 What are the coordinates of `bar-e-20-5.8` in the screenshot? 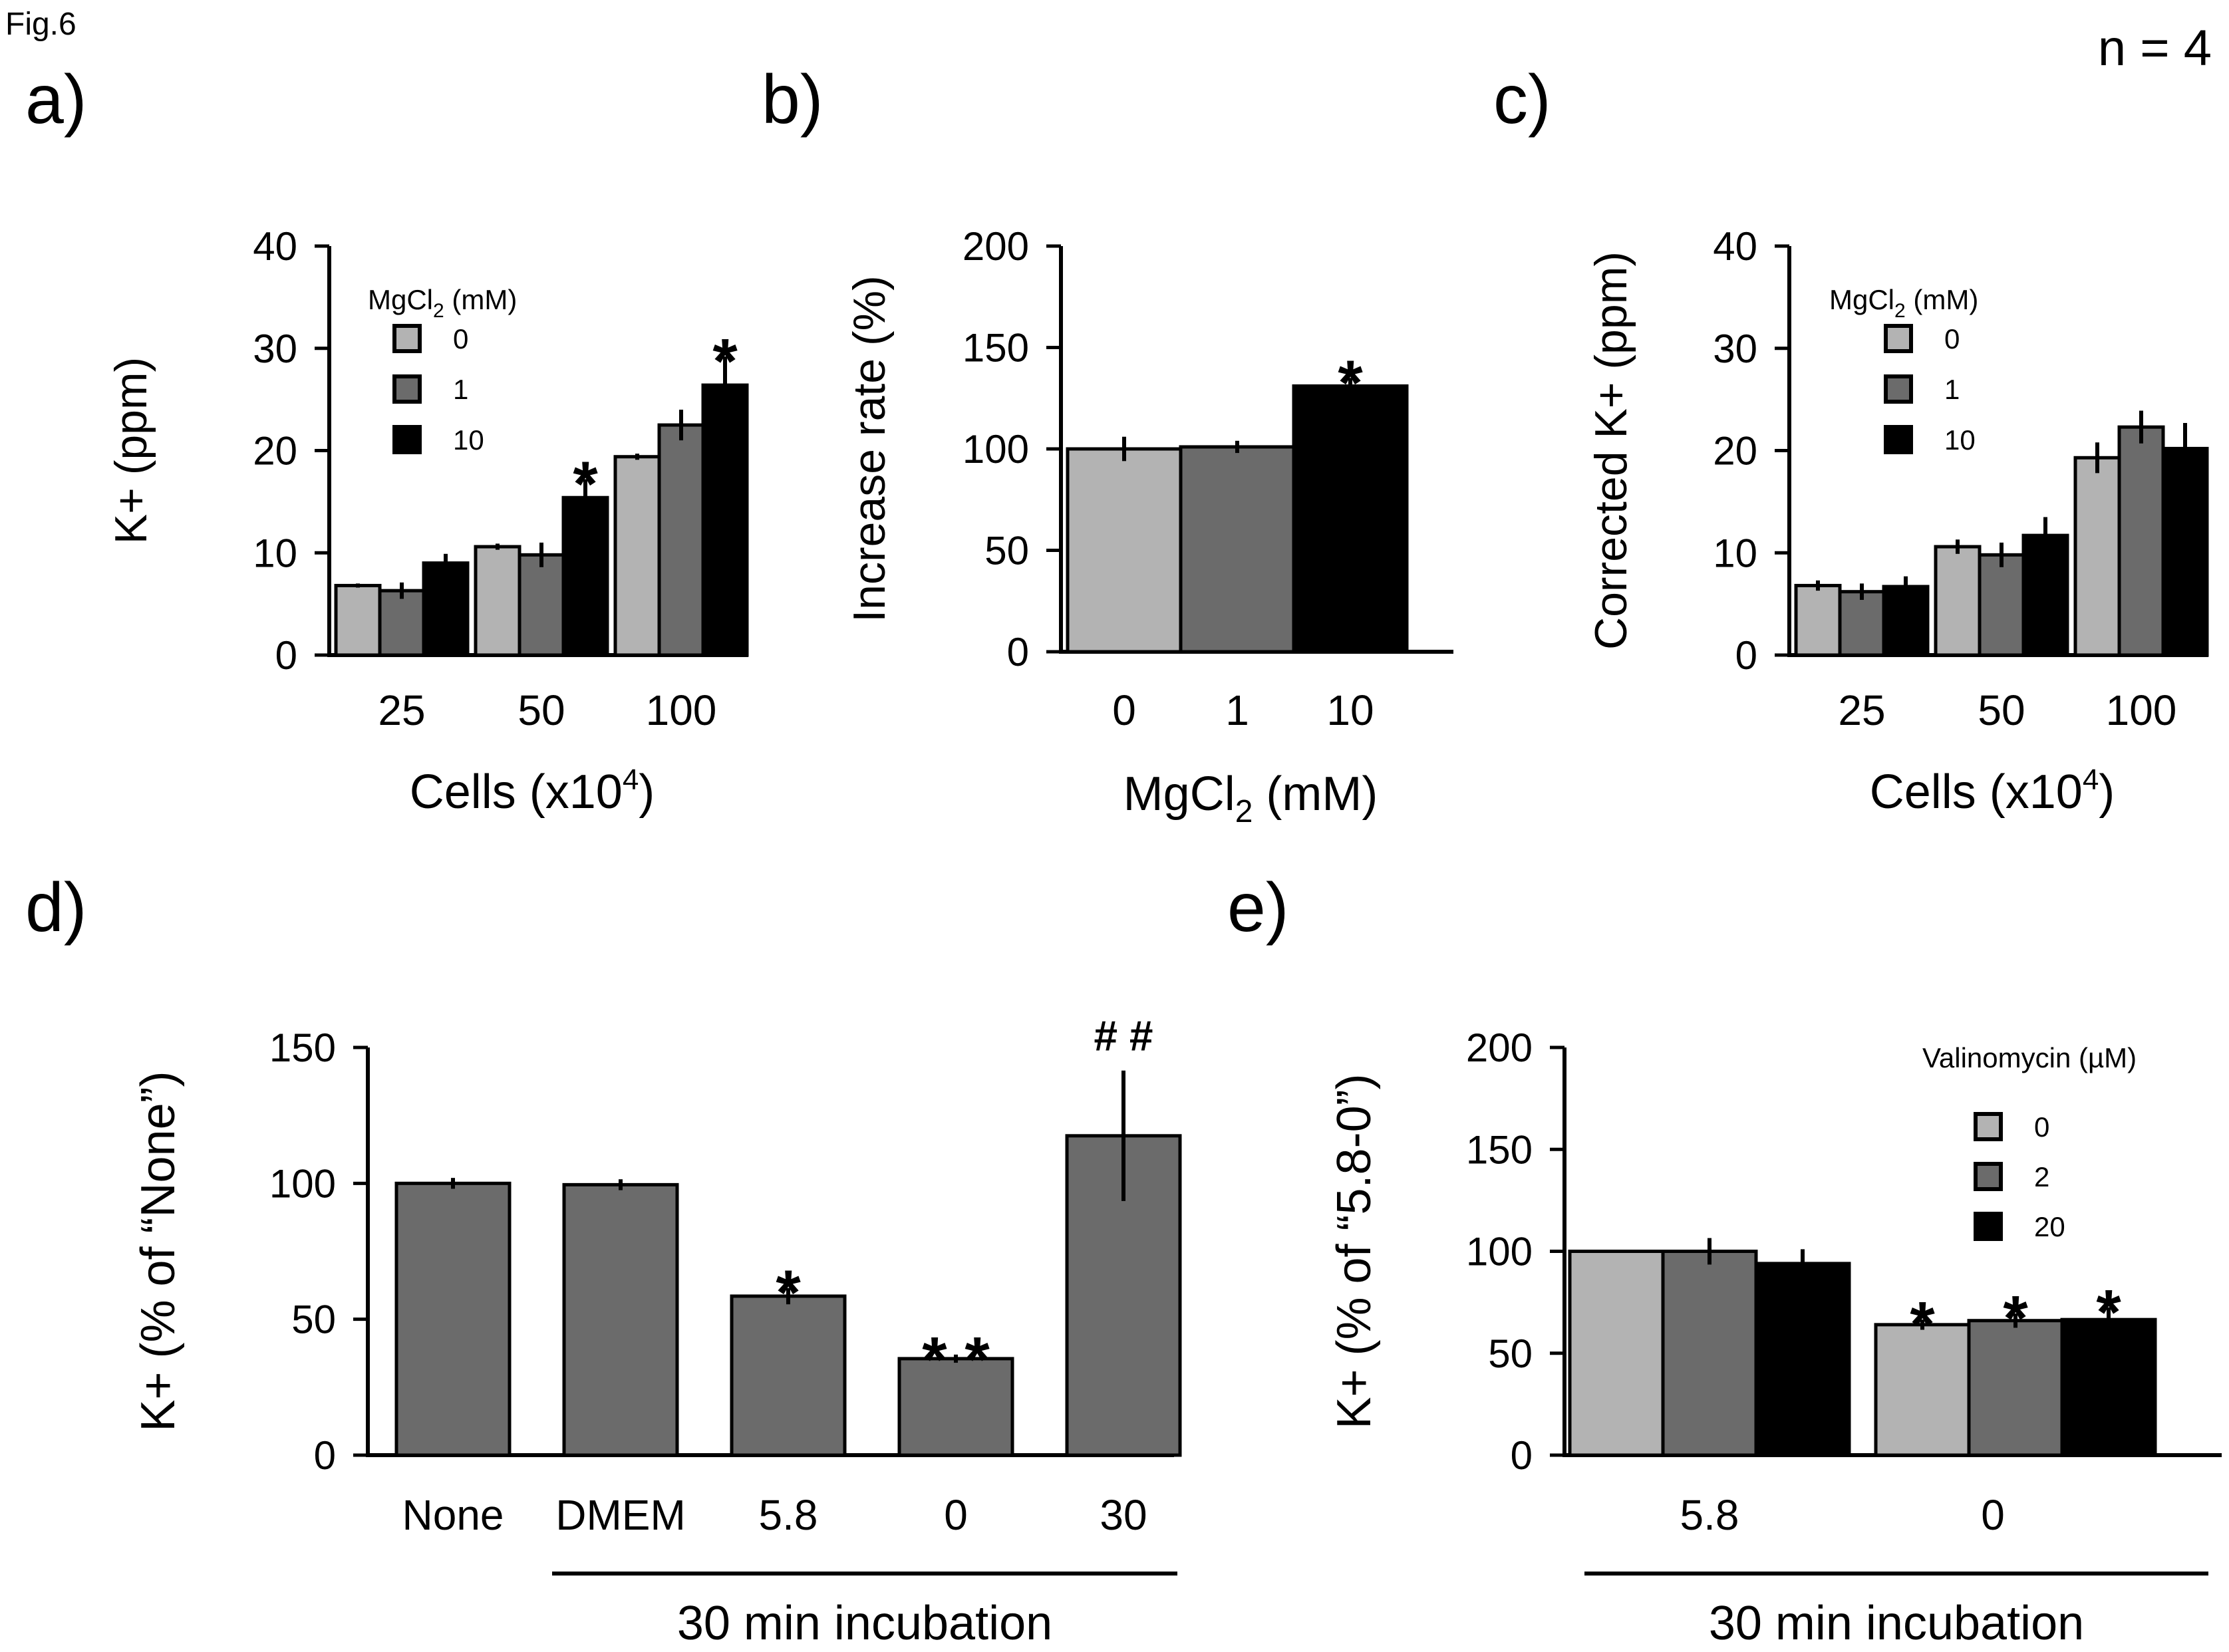 It's located at (1802, 1359).